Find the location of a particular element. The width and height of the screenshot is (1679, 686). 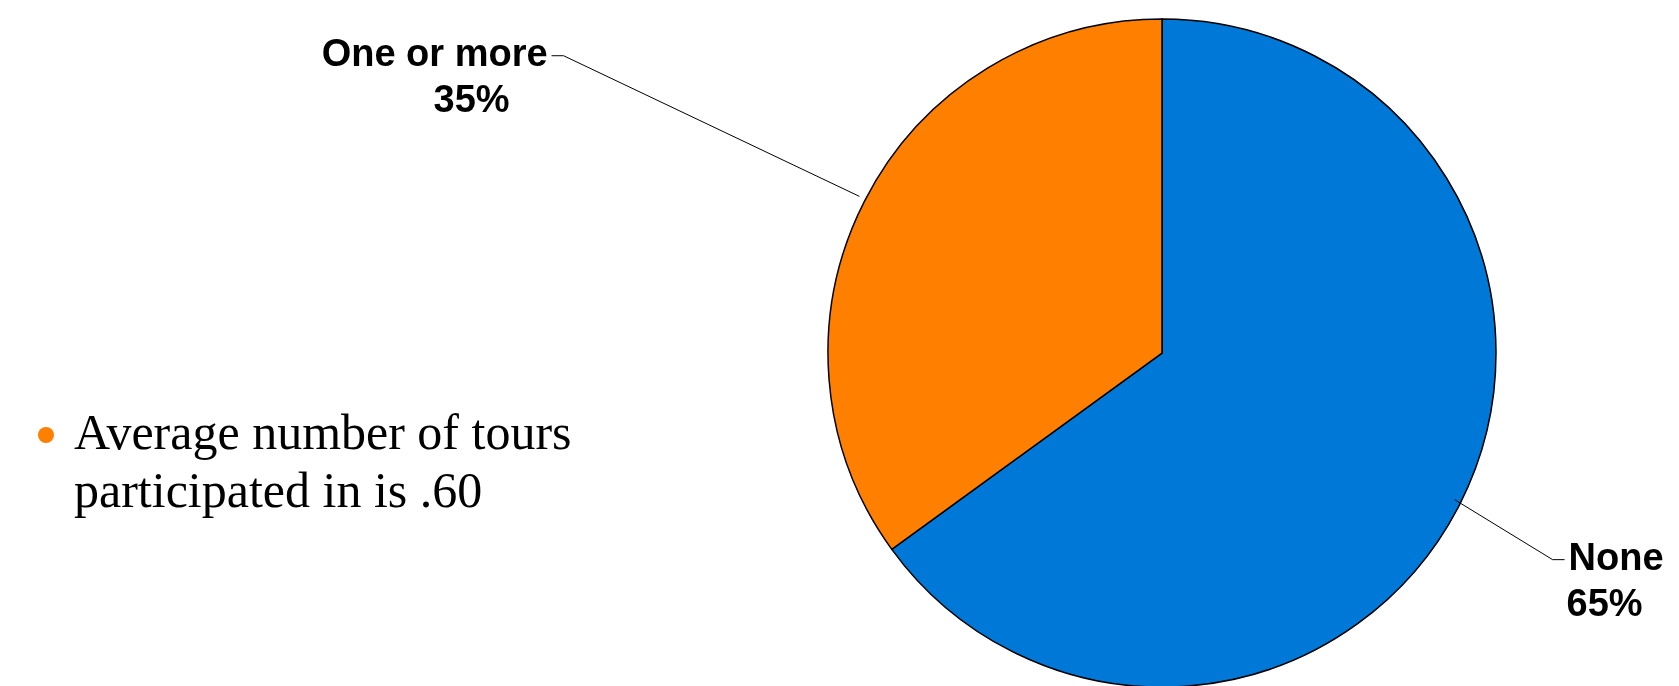

data-label: 65% is located at coordinates (1604, 602).